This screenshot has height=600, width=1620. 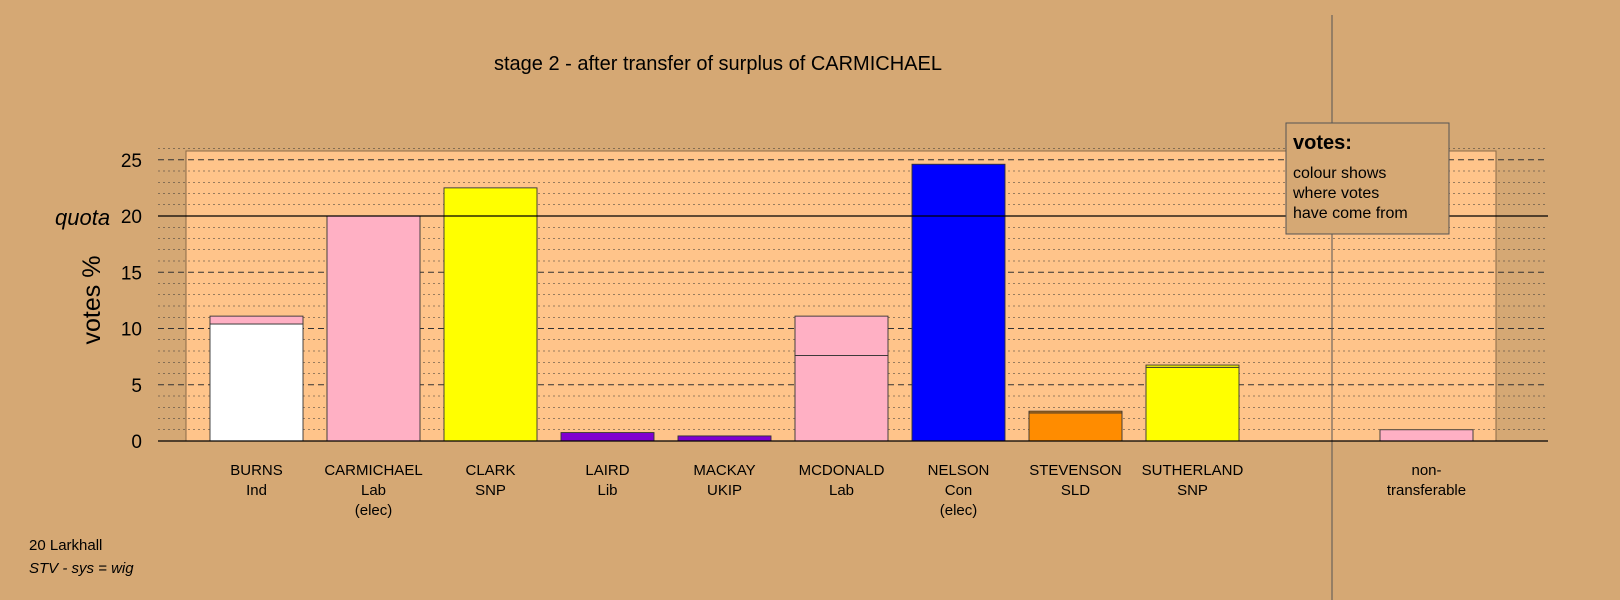 What do you see at coordinates (1075, 470) in the screenshot?
I see `candidate-label: STEVENSON` at bounding box center [1075, 470].